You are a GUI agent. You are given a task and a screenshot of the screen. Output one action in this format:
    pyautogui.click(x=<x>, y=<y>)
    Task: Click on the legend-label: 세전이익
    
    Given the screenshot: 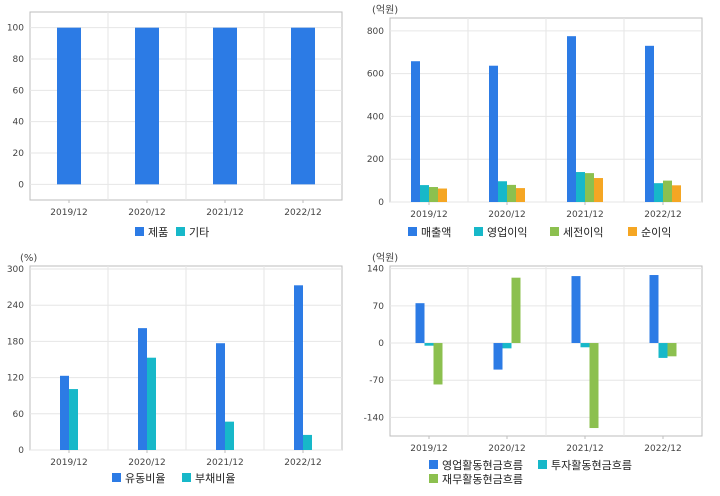 What is the action you would take?
    pyautogui.click(x=583, y=232)
    